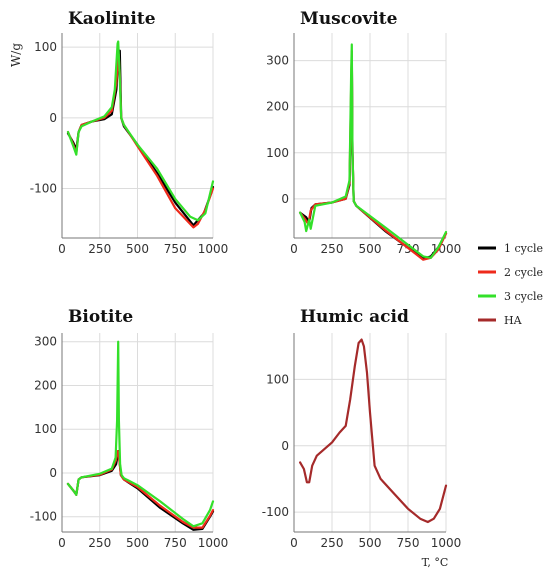 The image size is (550, 575). Describe the element at coordinates (523, 296) in the screenshot. I see `legend-label: 3 cycle` at that location.